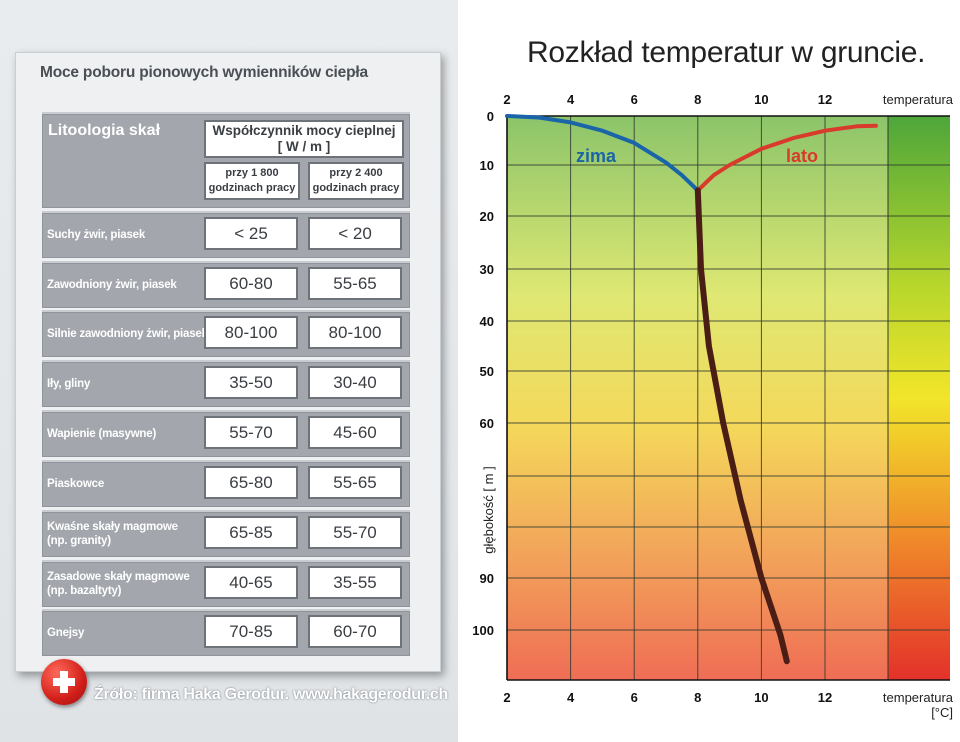  Describe the element at coordinates (251, 233) in the screenshot. I see `value-1800h: < 25` at that location.